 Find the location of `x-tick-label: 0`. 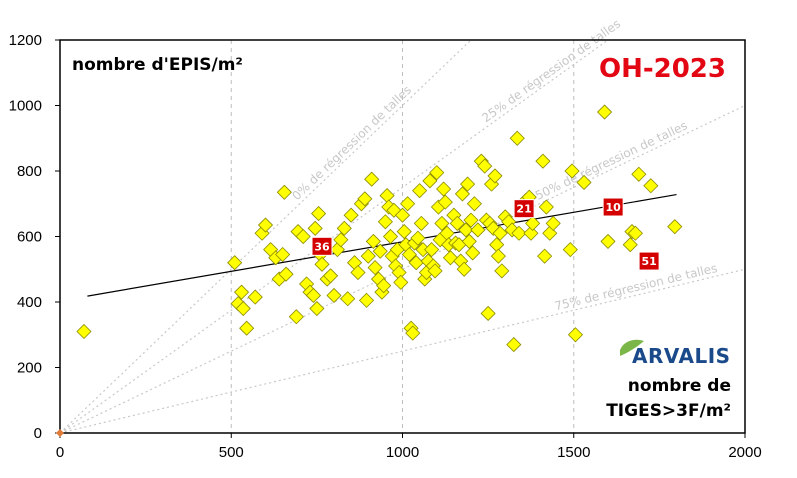

x-tick-label: 0 is located at coordinates (60, 452).